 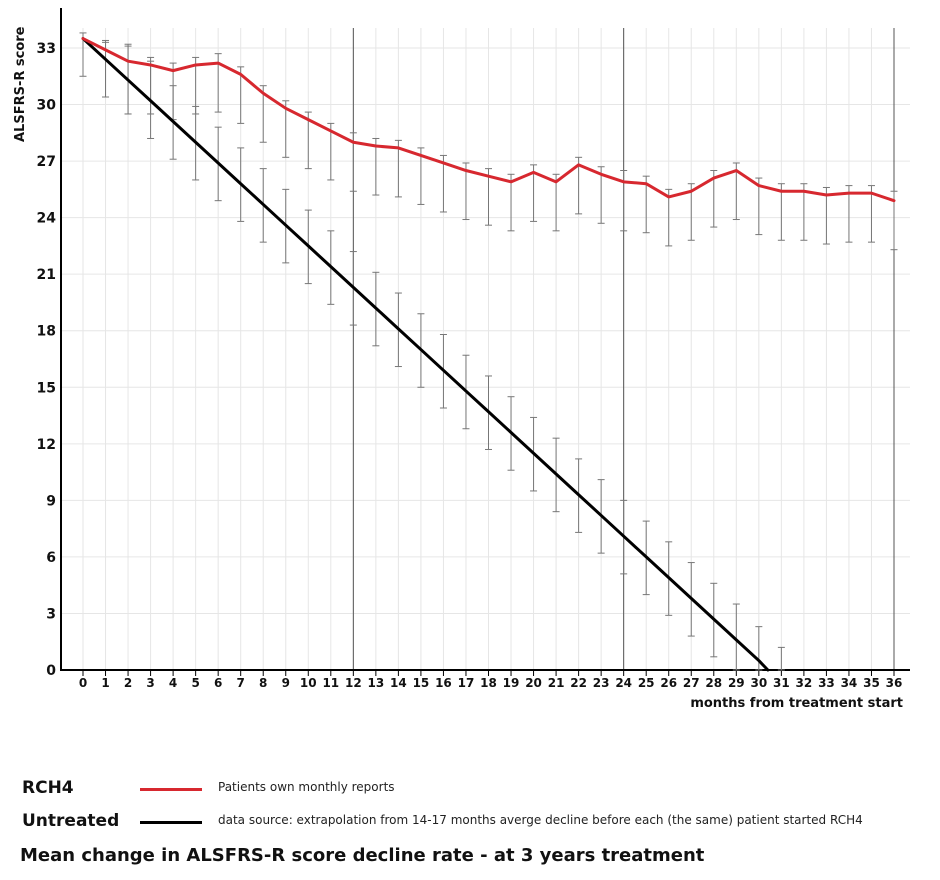 What do you see at coordinates (376, 683) in the screenshot?
I see `x-tick-label-13: 13` at bounding box center [376, 683].